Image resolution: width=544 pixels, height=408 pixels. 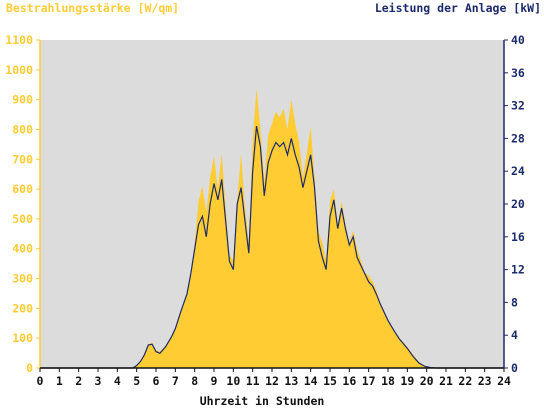 What do you see at coordinates (504, 381) in the screenshot?
I see `x-tick-label: 24` at bounding box center [504, 381].